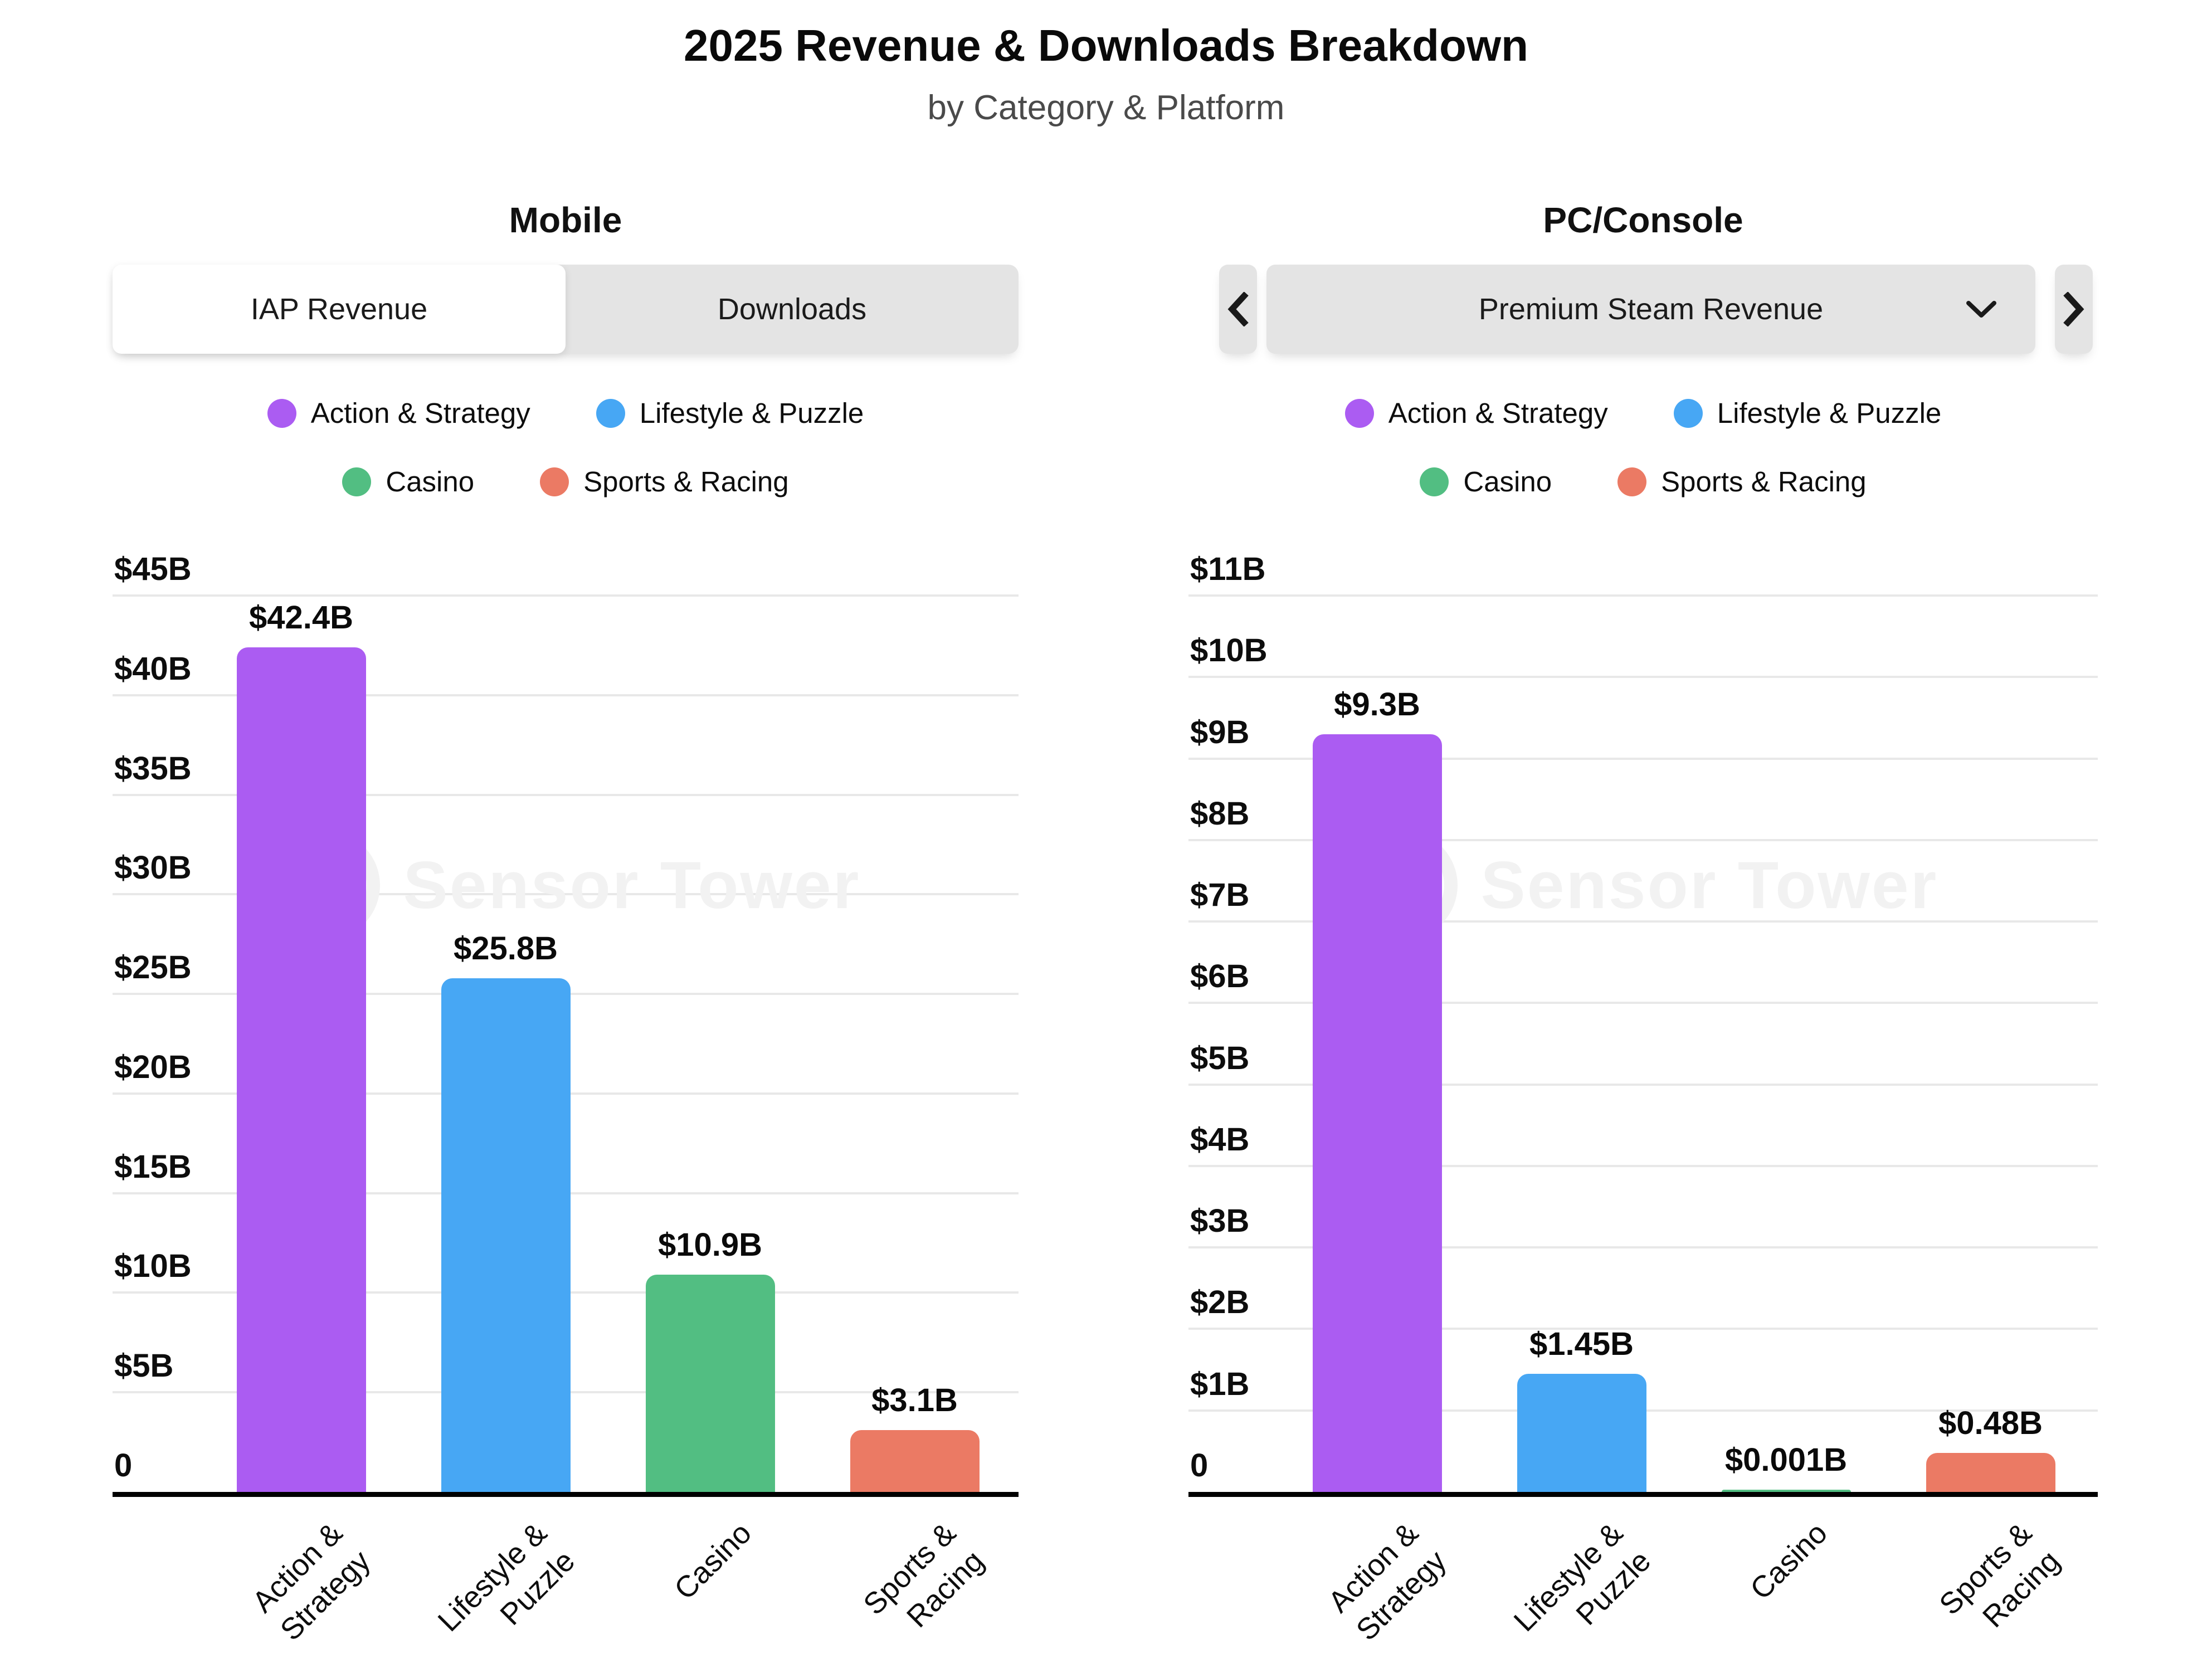  Describe the element at coordinates (1220, 1302) in the screenshot. I see `y-tick-label: $2B` at that location.